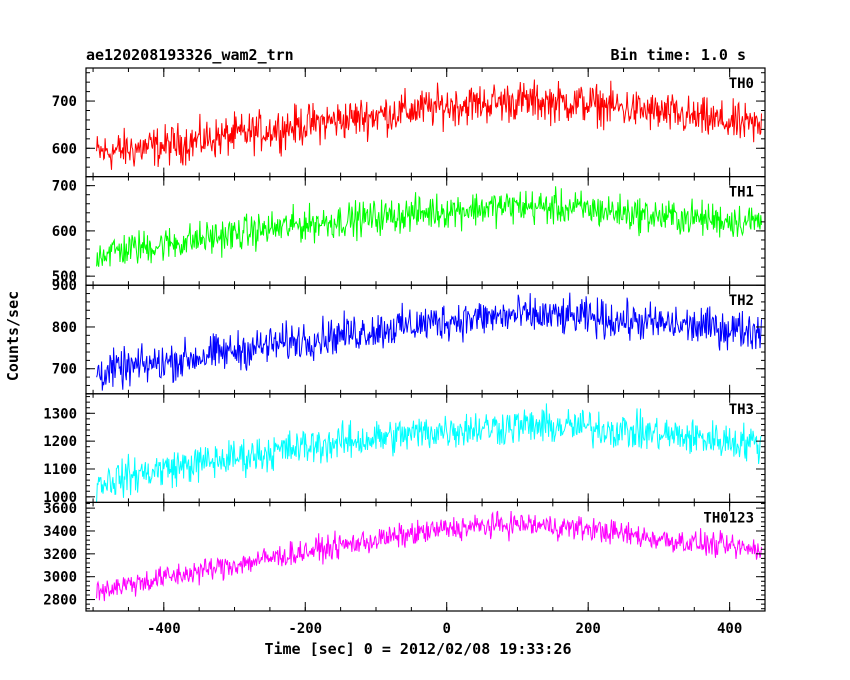 This screenshot has height=680, width=850. Describe the element at coordinates (741, 301) in the screenshot. I see `panel-label-th2: TH2` at that location.